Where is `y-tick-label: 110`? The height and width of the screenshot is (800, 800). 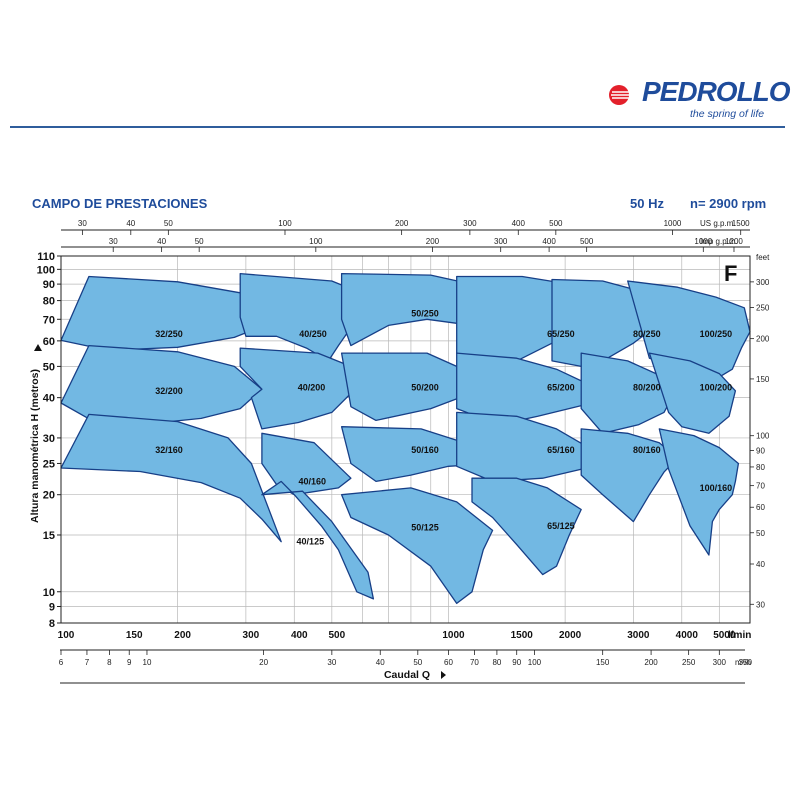 y-tick-label: 110 is located at coordinates (46, 257).